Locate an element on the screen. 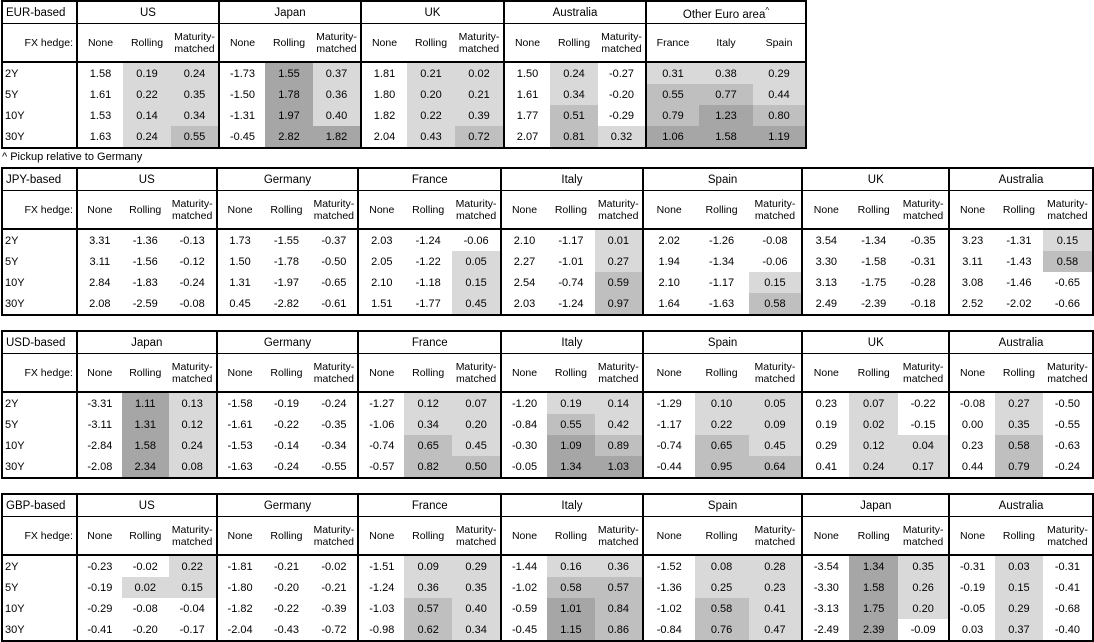 Image resolution: width=1094 pixels, height=642 pixels. pickup-value-cell: -0.41 is located at coordinates (1067, 587).